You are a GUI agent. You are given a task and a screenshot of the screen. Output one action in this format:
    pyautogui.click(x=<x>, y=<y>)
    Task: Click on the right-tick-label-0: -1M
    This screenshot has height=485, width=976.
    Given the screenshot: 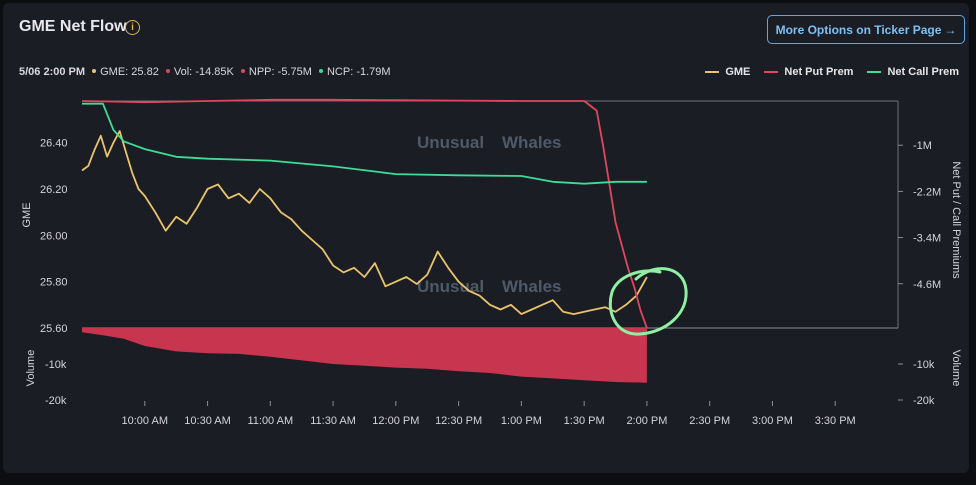 What is the action you would take?
    pyautogui.click(x=922, y=146)
    